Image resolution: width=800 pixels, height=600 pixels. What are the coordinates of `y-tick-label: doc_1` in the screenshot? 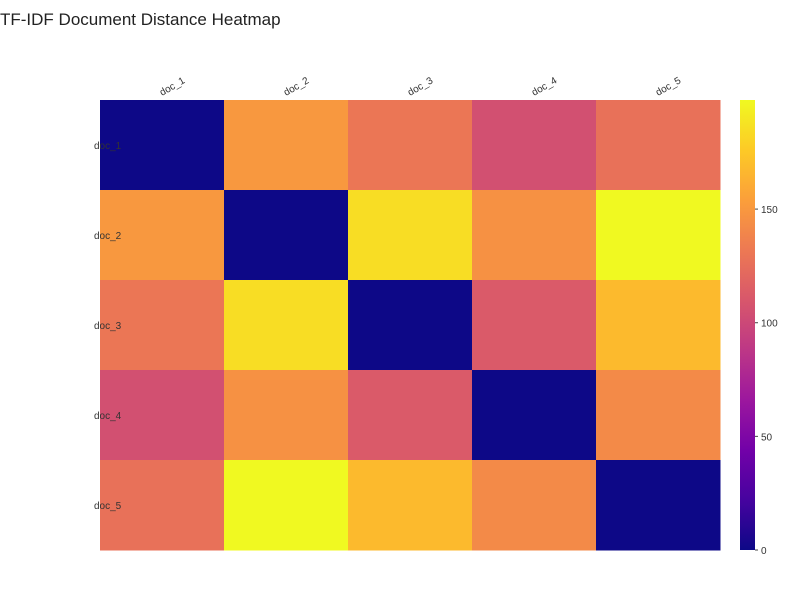 It's located at (108, 146).